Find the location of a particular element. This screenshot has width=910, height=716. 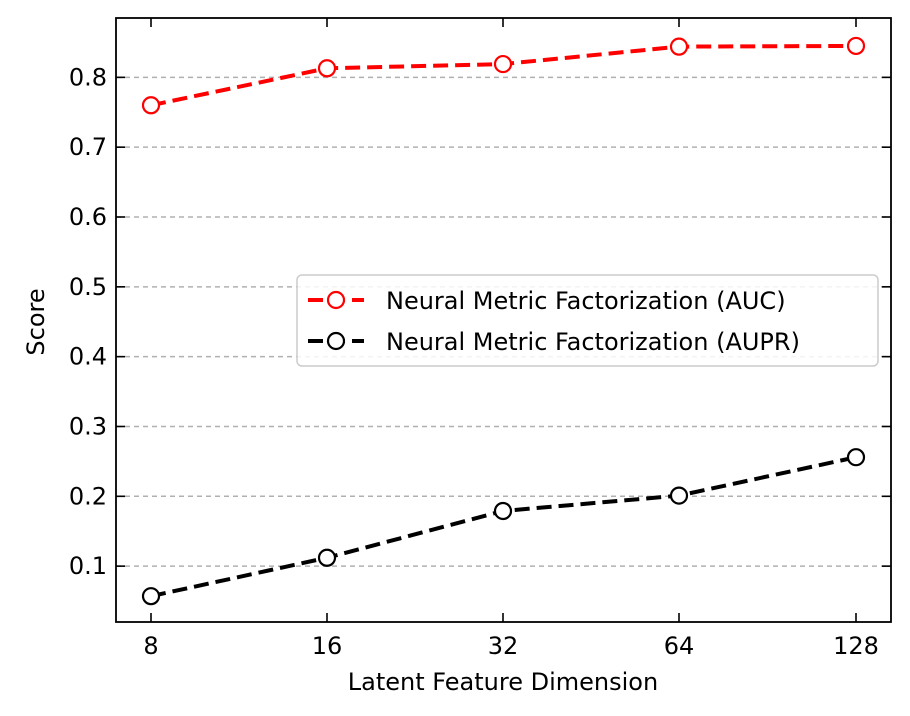

legend-label: Neural Metric Factorization (AUC) is located at coordinates (586, 301).